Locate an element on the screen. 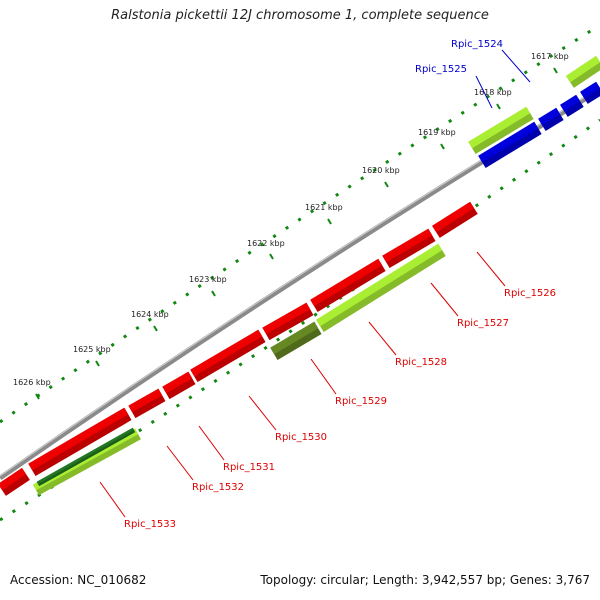 The width and height of the screenshot is (600, 600). gene-blue-1525b is located at coordinates (551, 119).